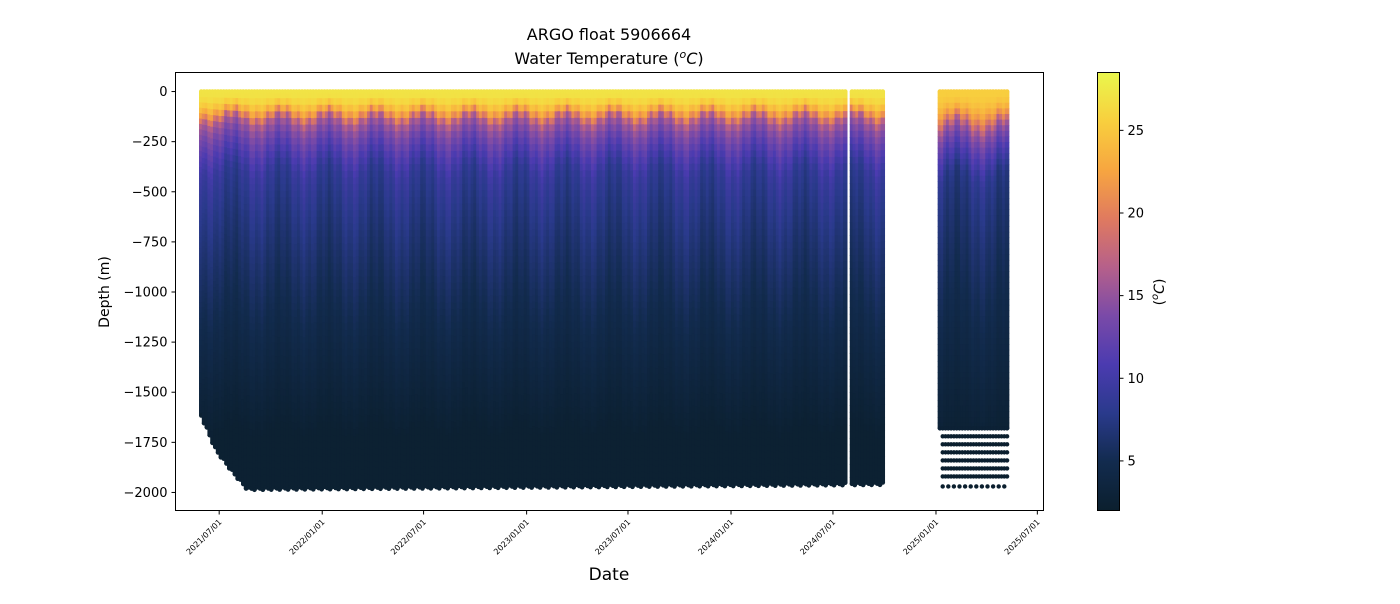 The image size is (1400, 604). Describe the element at coordinates (150, 242) in the screenshot. I see `y-tick-label: −750` at that location.